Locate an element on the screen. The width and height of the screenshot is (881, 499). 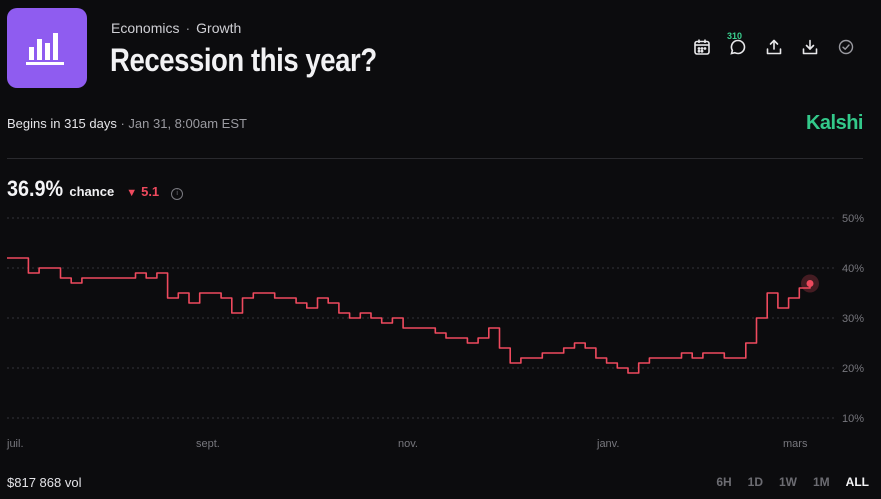
x-tick-label: sept. is located at coordinates (208, 444).